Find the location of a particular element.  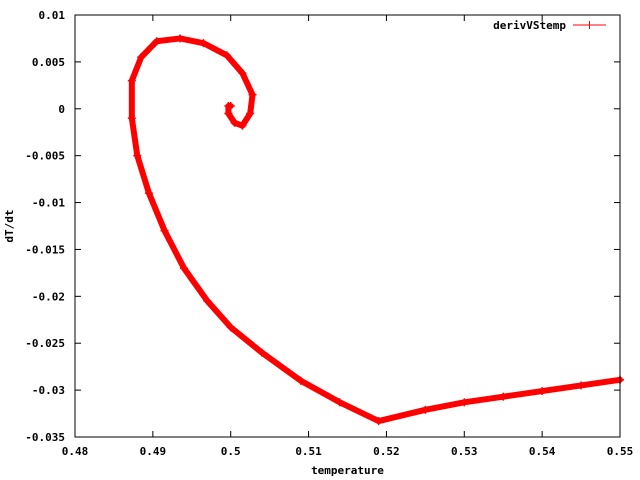

x-tick-label: 0.55 is located at coordinates (620, 451).